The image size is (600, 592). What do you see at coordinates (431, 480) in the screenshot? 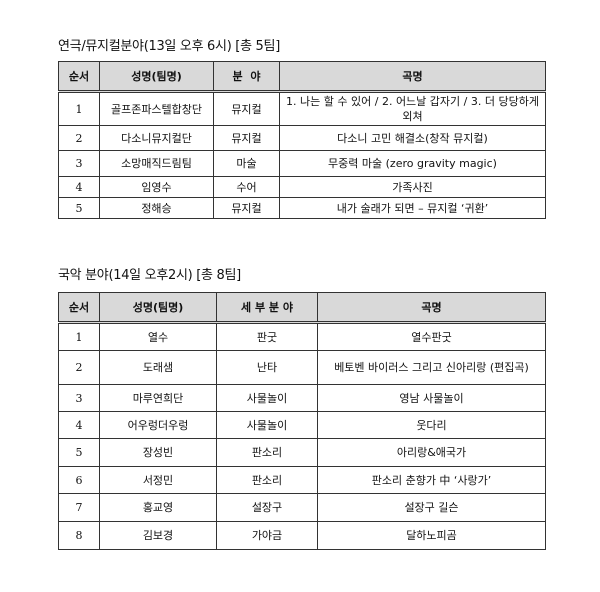
I see `song-cell: 판소리 춘향가 中 ‘사랑가’` at bounding box center [431, 480].